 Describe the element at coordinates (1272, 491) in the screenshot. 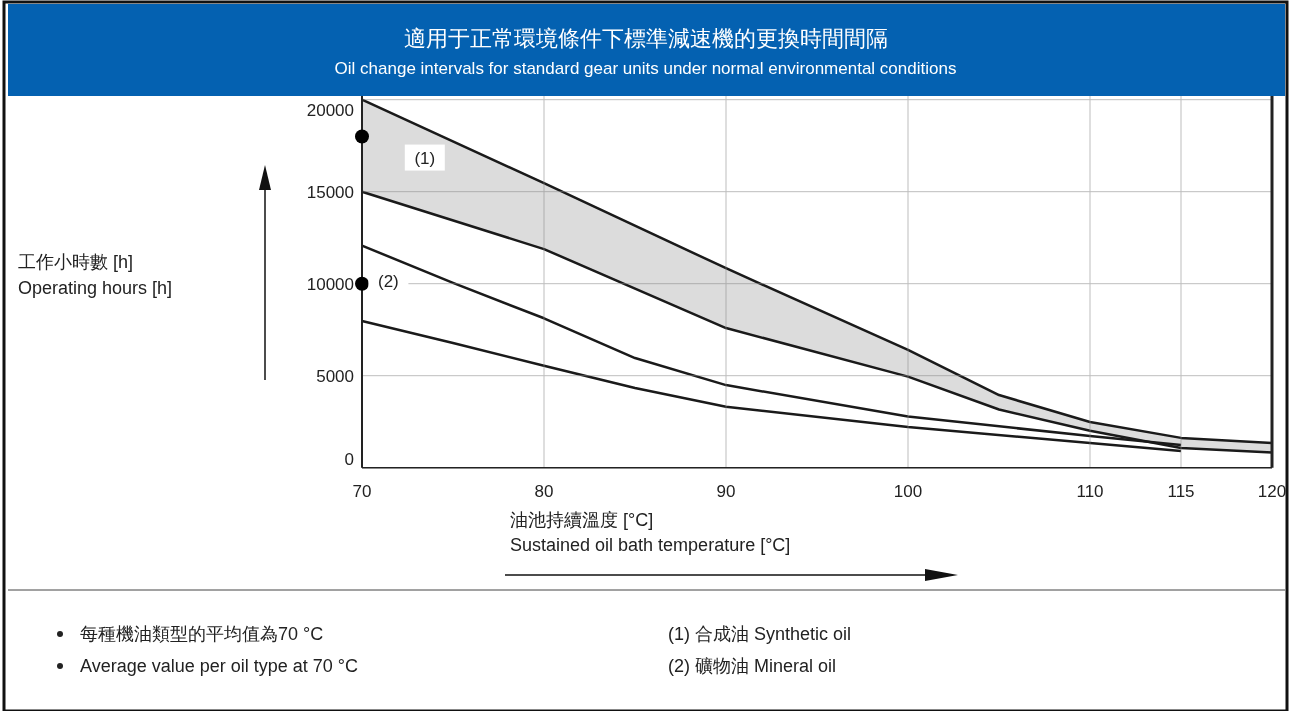

I see `x-tick-label: 120` at that location.